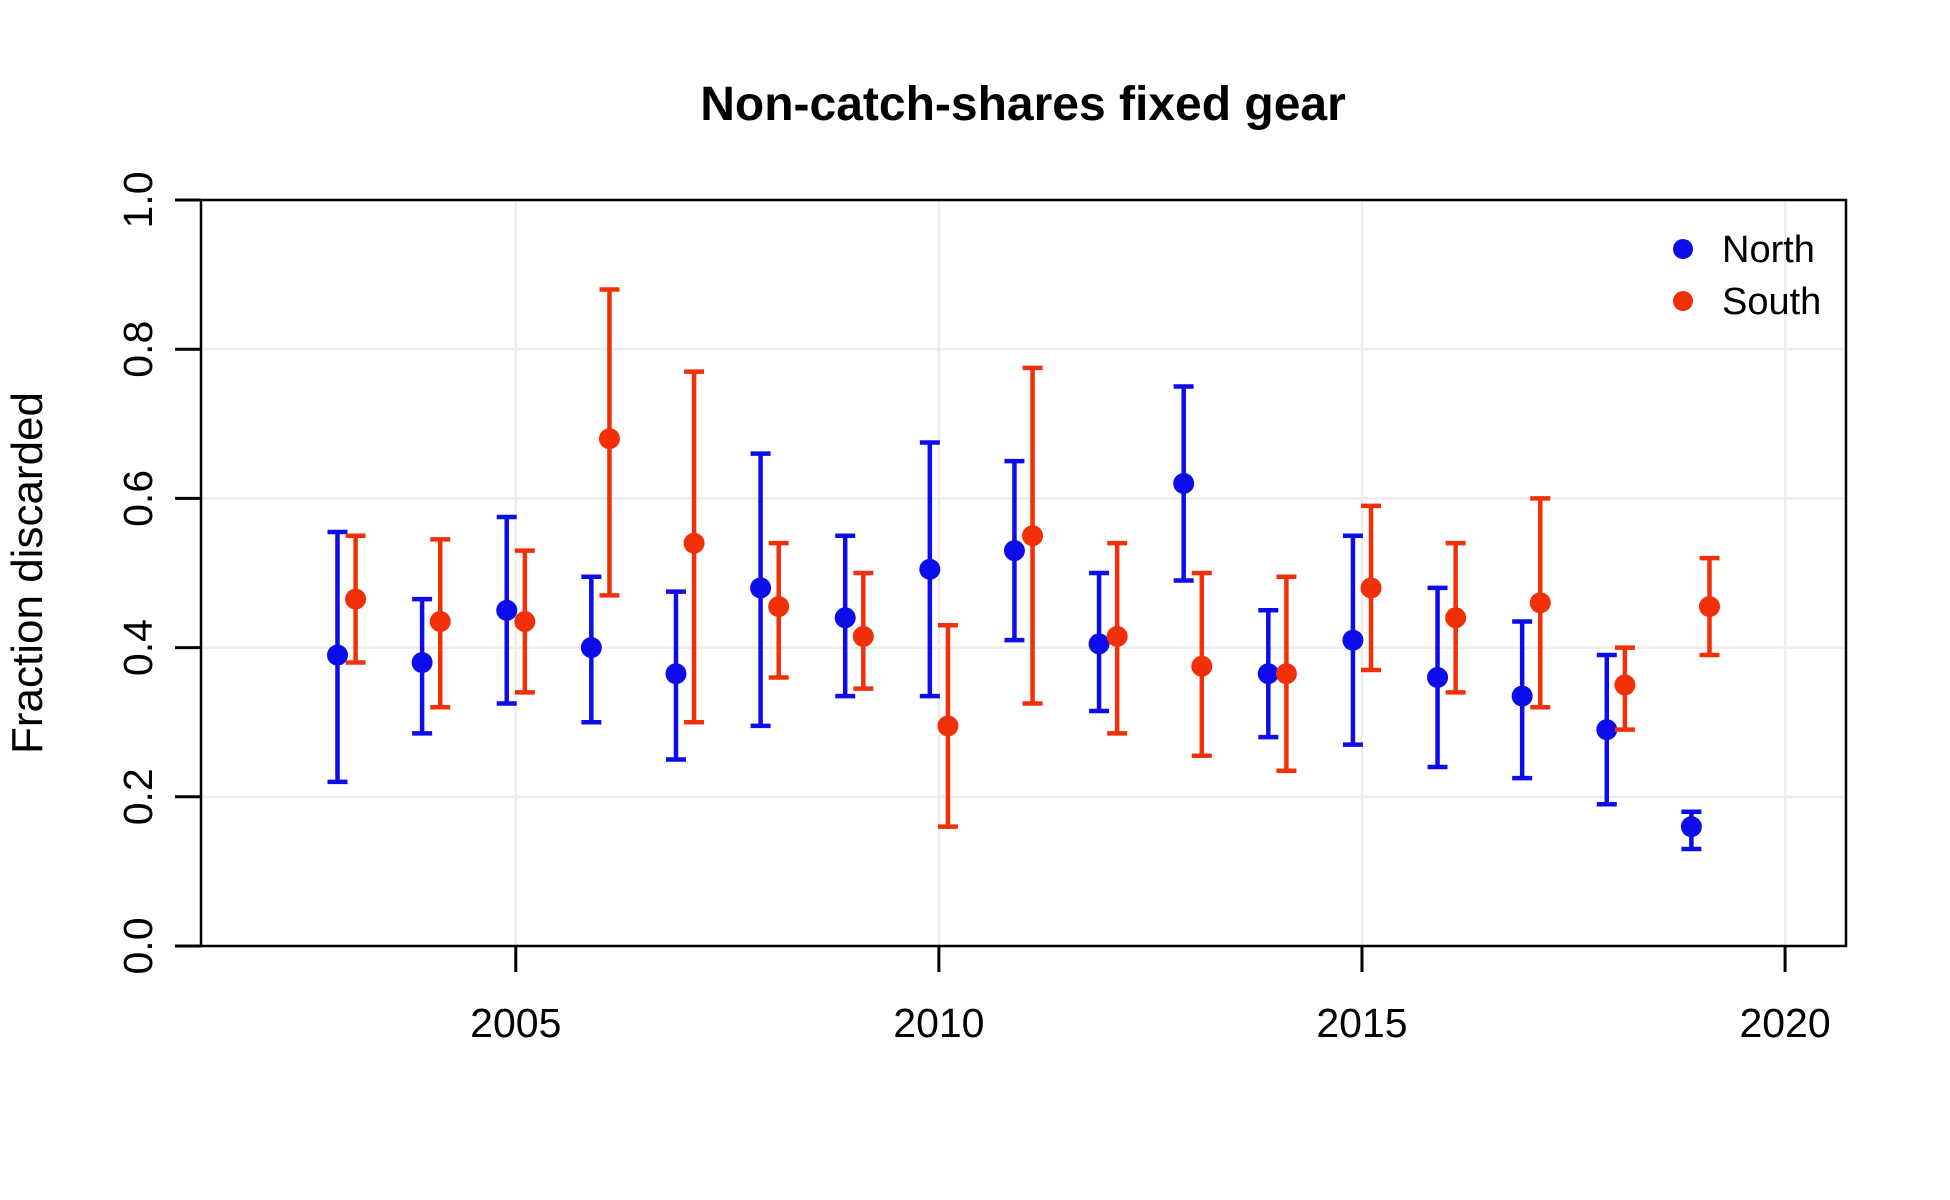 Image resolution: width=1950 pixels, height=1200 pixels. What do you see at coordinates (515, 1023) in the screenshot?
I see `x-tick-label: 2005` at bounding box center [515, 1023].